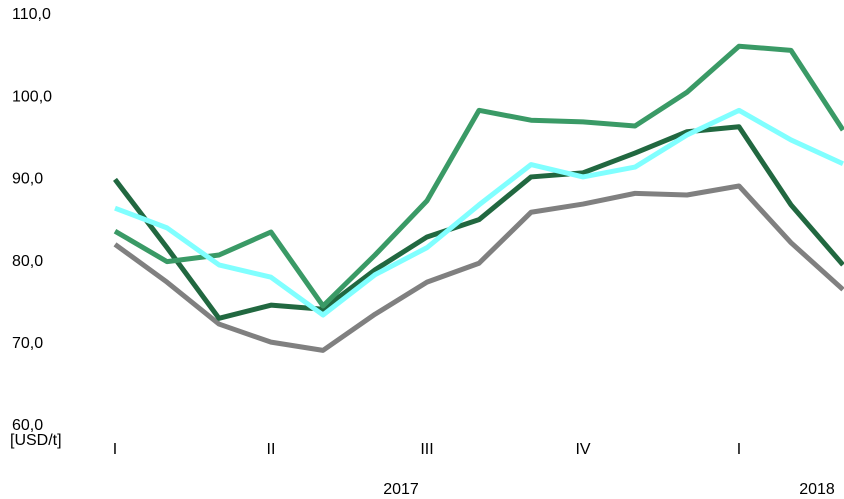 The height and width of the screenshot is (499, 844). I want to click on x-tick-label: II, so click(271, 449).